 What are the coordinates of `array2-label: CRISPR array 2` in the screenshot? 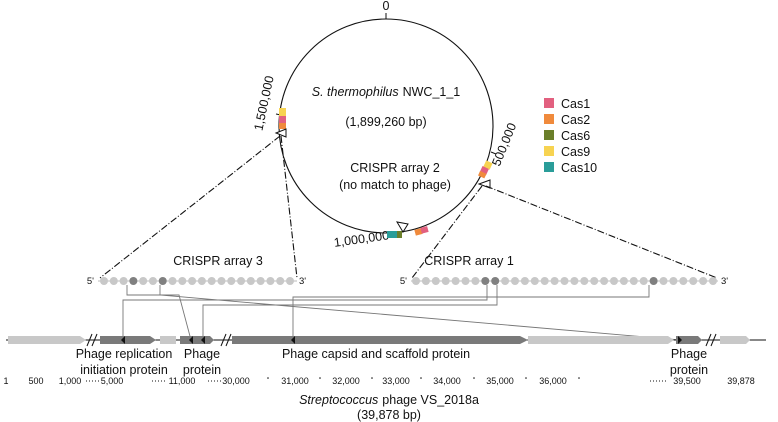 It's located at (395, 168).